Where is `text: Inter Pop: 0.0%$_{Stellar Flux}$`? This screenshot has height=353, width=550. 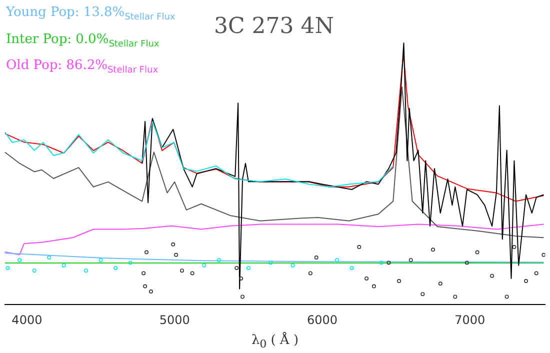
text: Inter Pop: 0.0%$_{Stellar Flux}$ is located at coordinates (83, 41).